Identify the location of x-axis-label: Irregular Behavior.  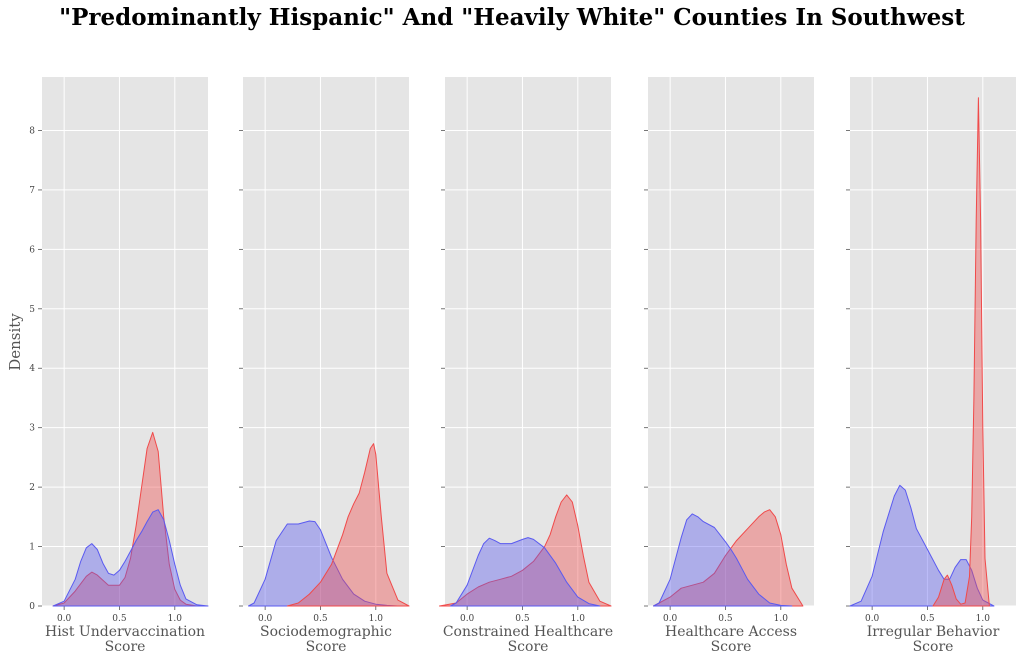
(933, 632).